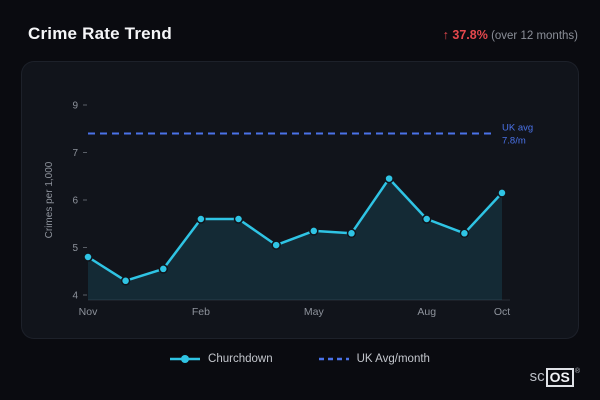 The width and height of the screenshot is (600, 400). I want to click on x-tick-label: Feb, so click(201, 312).